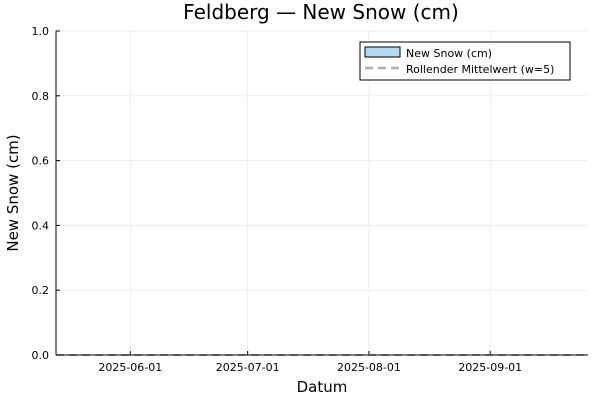 This screenshot has width=600, height=400. I want to click on y-tick-label: 0.8, so click(41, 96).